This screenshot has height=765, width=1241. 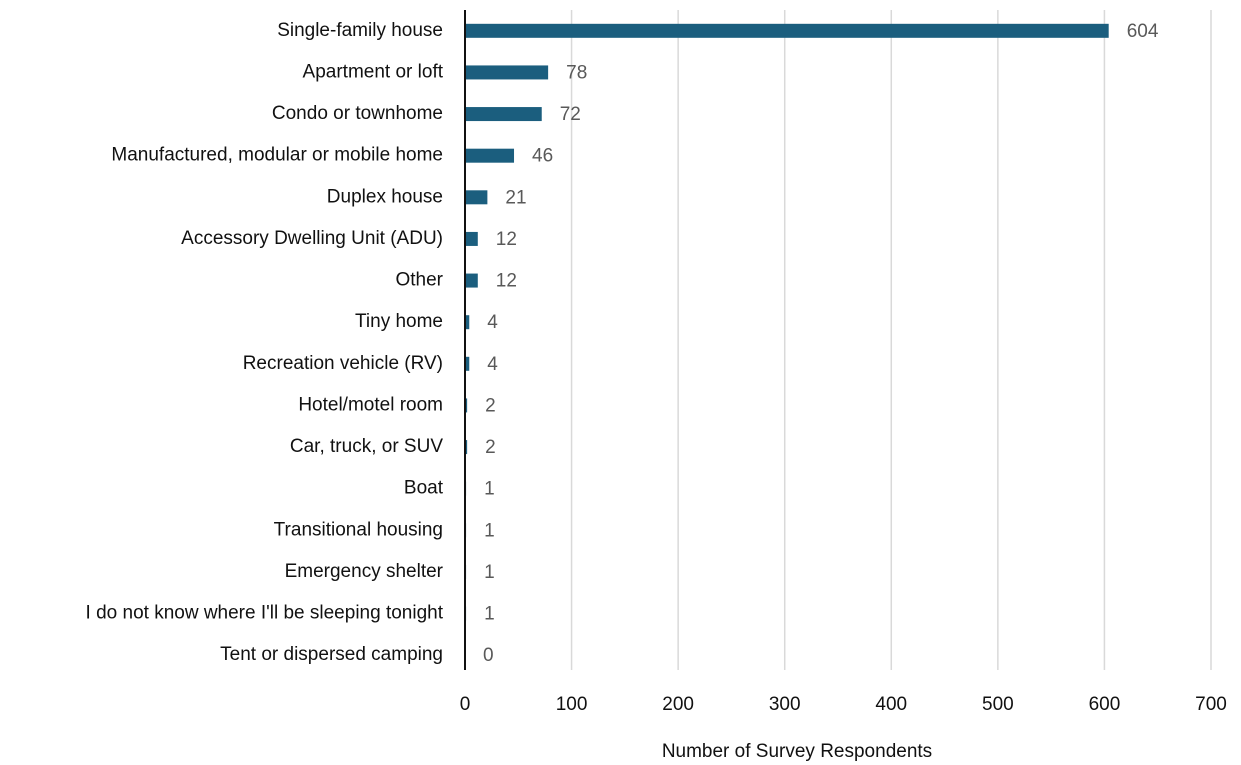 I want to click on x-tick-label: 600, so click(x=1105, y=704).